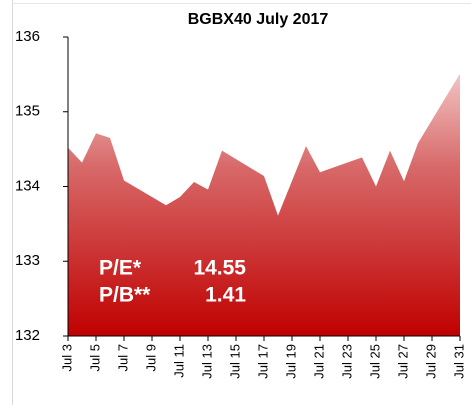 The height and width of the screenshot is (405, 471). Describe the element at coordinates (27, 260) in the screenshot. I see `y-tick-label: 133` at that location.